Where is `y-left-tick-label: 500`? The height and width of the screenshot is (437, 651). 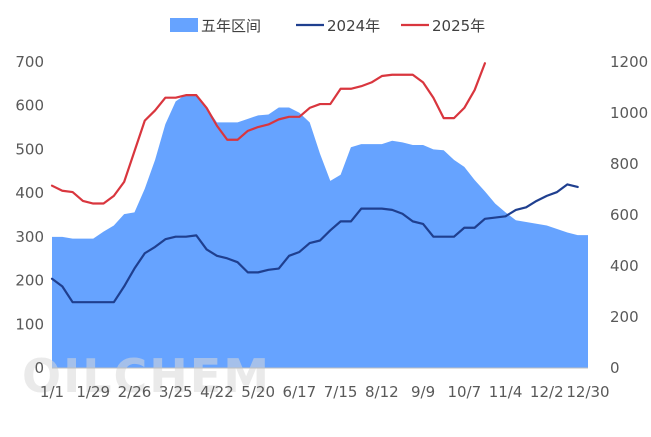 y-left-tick-label: 500 is located at coordinates (29, 149).